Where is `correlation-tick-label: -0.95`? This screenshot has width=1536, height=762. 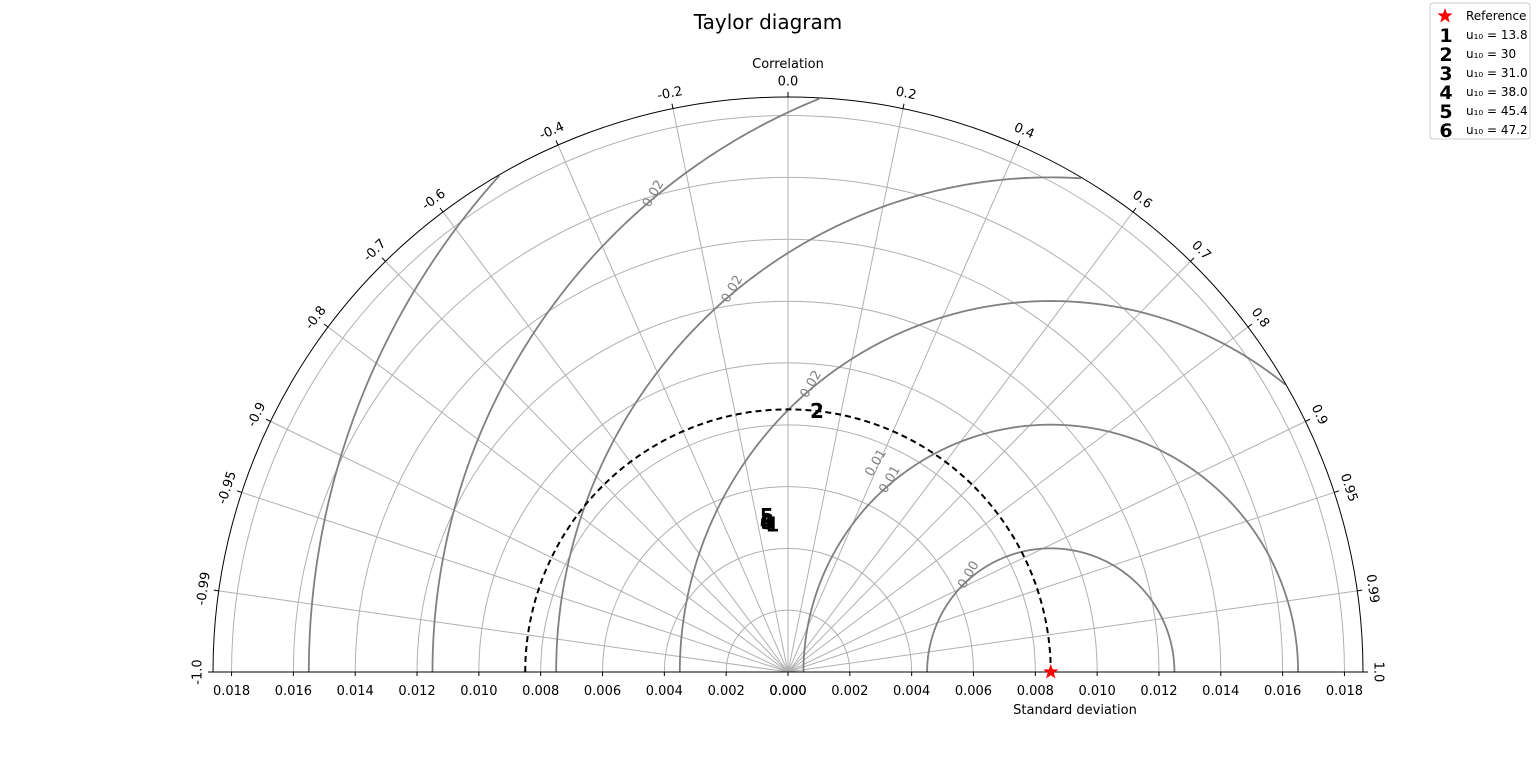 correlation-tick-label: -0.95 is located at coordinates (227, 487).